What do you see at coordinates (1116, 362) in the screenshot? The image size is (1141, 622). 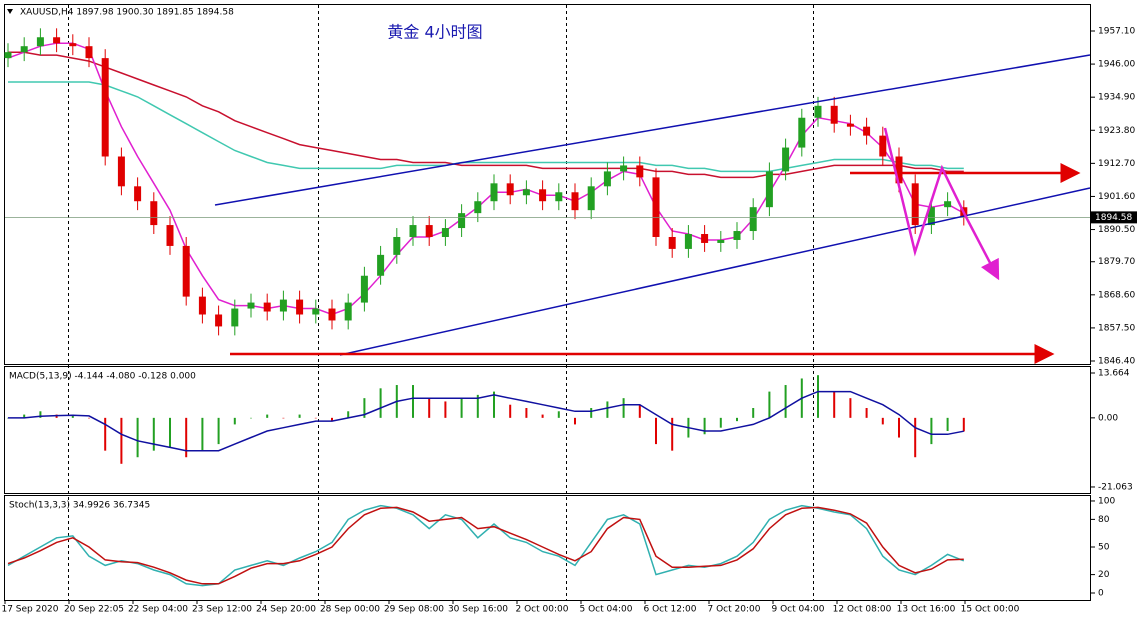 I see `y-tick-label: 1846.40` at bounding box center [1116, 362].